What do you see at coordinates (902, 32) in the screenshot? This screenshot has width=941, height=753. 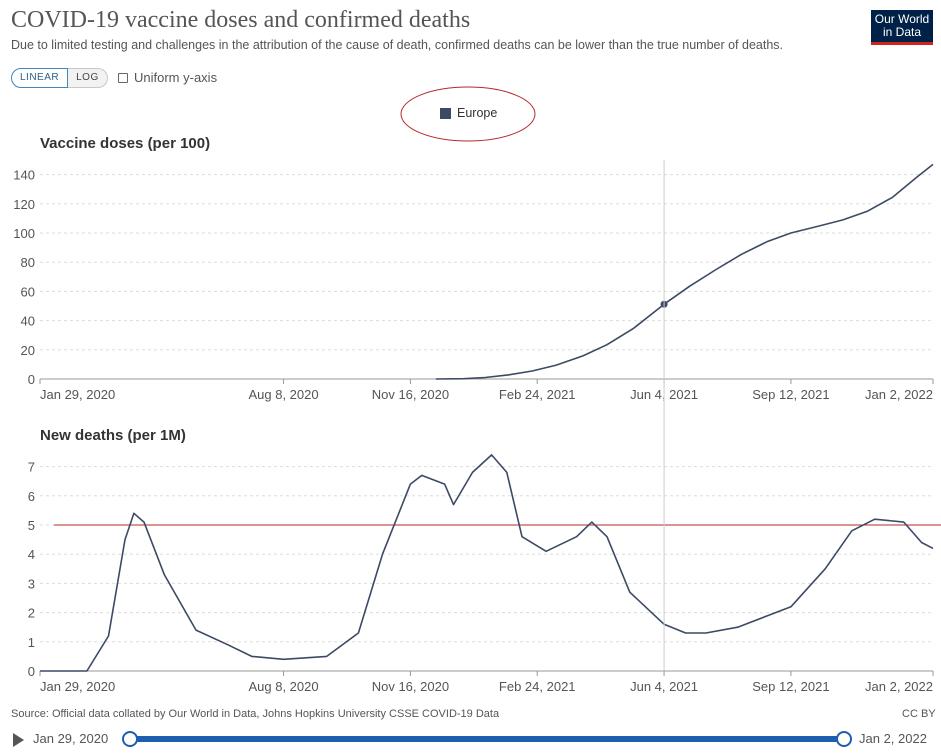 I see `logo-line-2: in Data` at bounding box center [902, 32].